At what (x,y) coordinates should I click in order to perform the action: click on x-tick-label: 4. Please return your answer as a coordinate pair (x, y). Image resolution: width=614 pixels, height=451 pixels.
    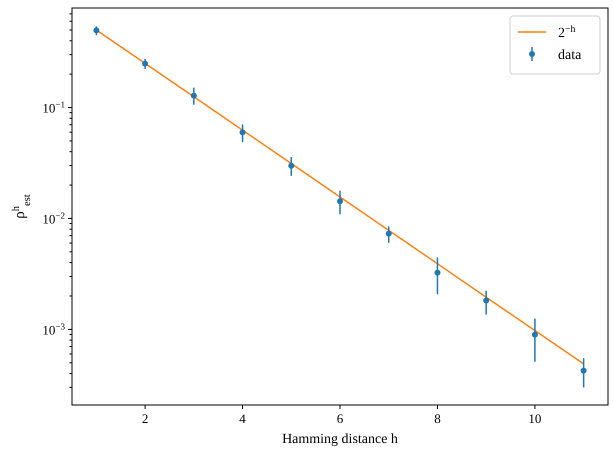
    Looking at the image, I should click on (242, 418).